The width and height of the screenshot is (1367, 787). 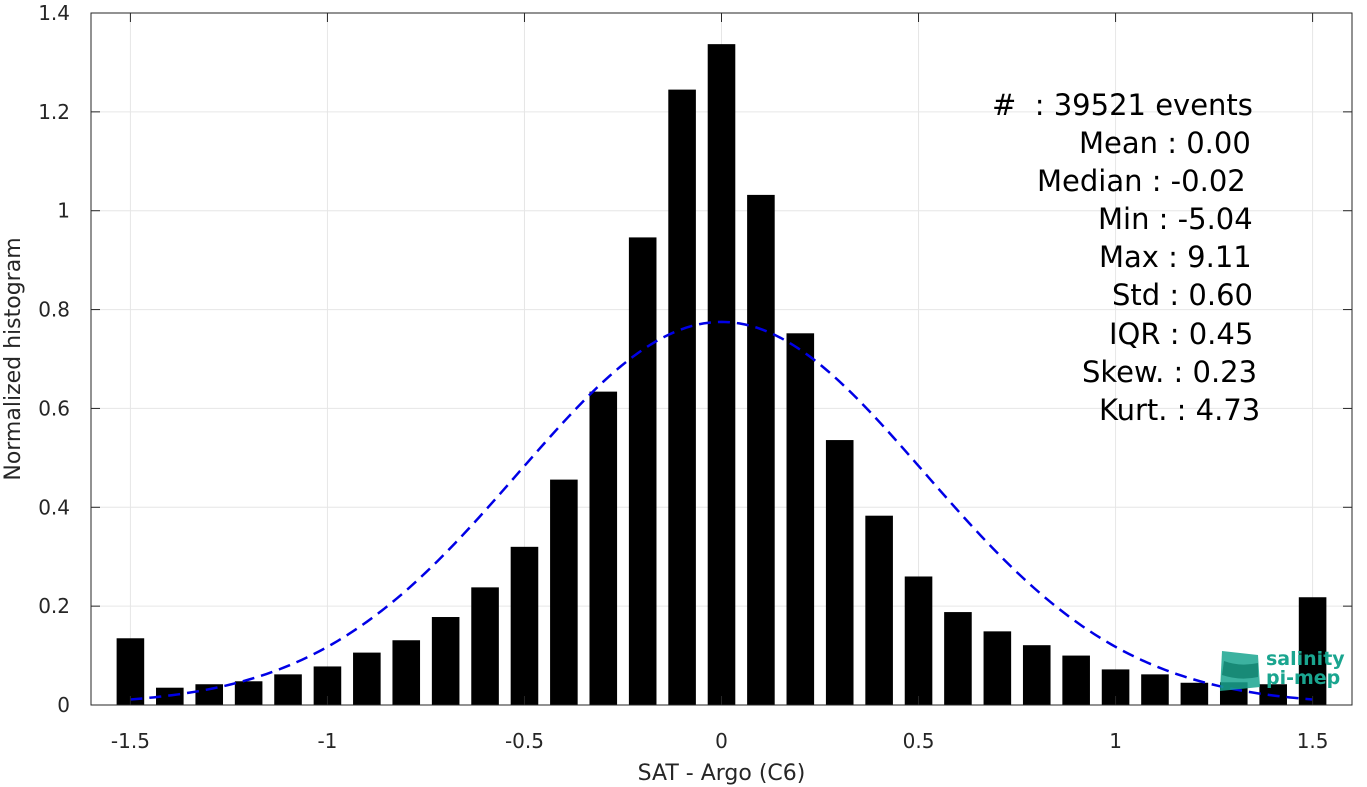 I want to click on stat-kurt: Kurt. : 4.73, so click(x=1180, y=410).